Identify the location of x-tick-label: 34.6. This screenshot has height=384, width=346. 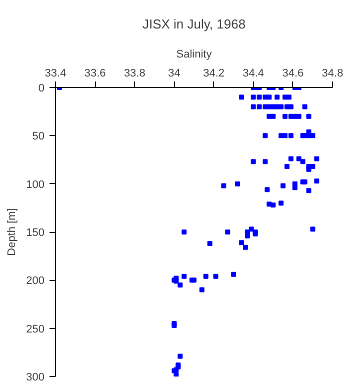
(293, 74).